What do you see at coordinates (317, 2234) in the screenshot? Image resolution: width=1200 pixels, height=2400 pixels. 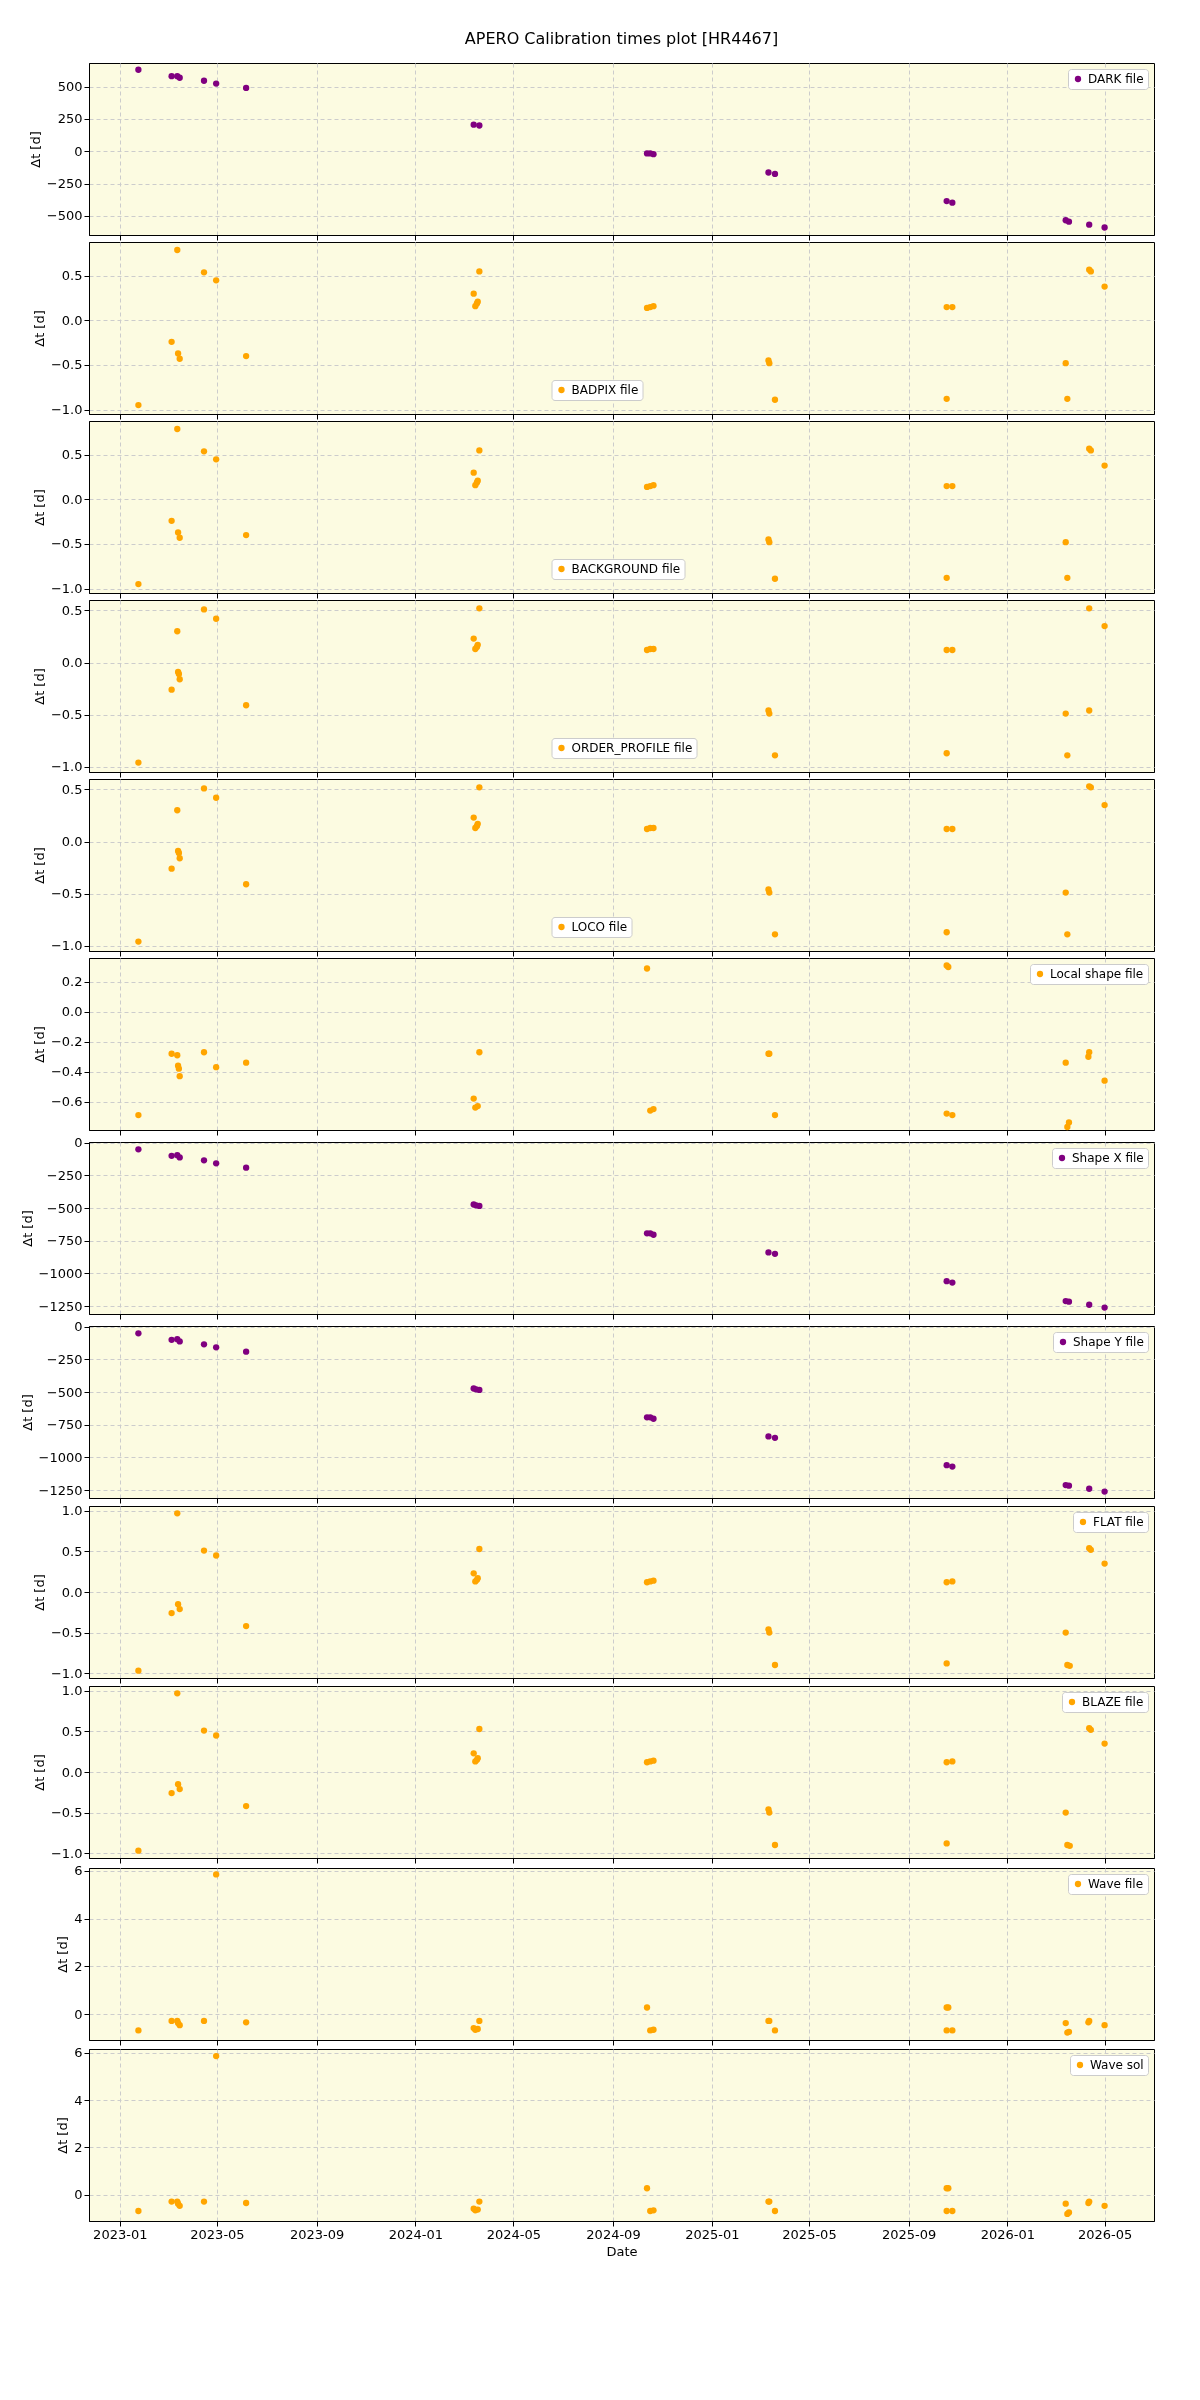 I see `x-tick-label: 2023-09` at bounding box center [317, 2234].